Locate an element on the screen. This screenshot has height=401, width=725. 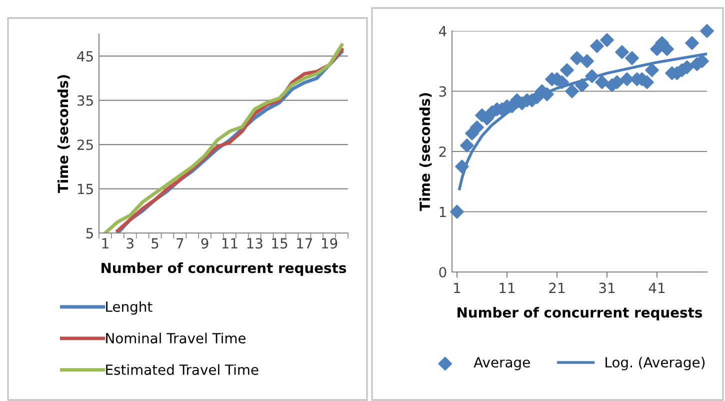
legend-label: Nominal Travel Time is located at coordinates (176, 338).